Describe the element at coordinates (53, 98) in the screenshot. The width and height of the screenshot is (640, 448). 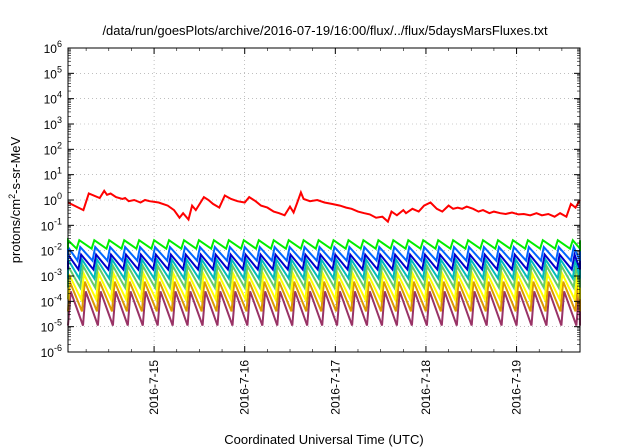
I see `y-tick-label: 10⁴` at that location.